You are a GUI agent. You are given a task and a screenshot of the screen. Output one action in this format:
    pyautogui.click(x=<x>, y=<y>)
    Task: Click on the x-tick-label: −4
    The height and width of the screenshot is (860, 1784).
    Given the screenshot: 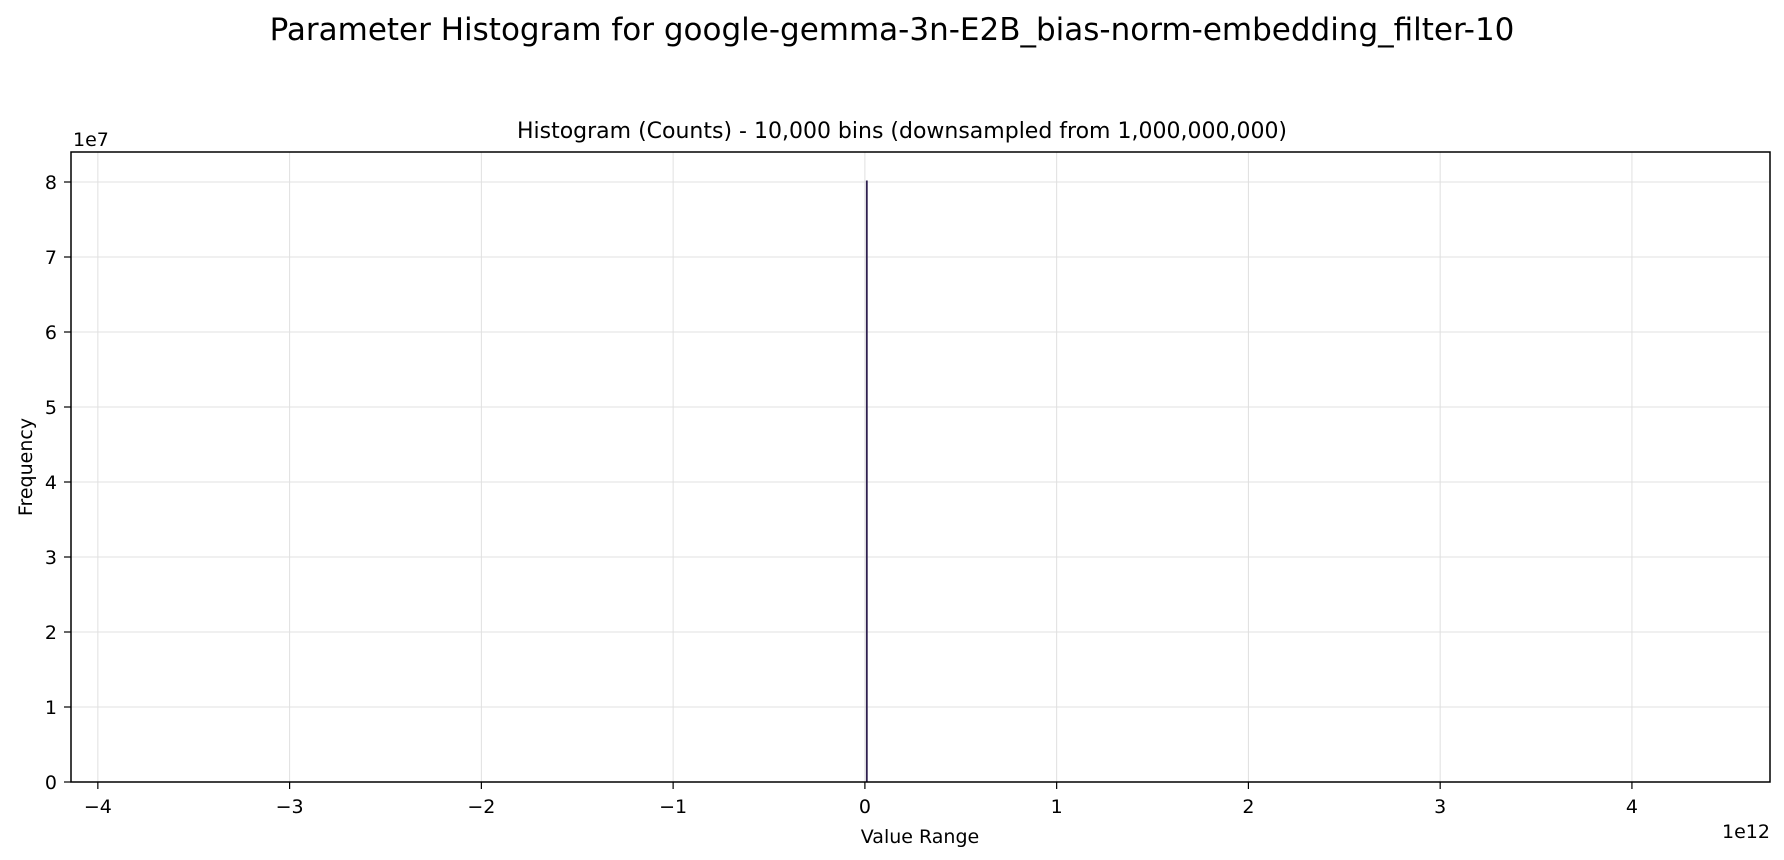 What is the action you would take?
    pyautogui.click(x=98, y=807)
    